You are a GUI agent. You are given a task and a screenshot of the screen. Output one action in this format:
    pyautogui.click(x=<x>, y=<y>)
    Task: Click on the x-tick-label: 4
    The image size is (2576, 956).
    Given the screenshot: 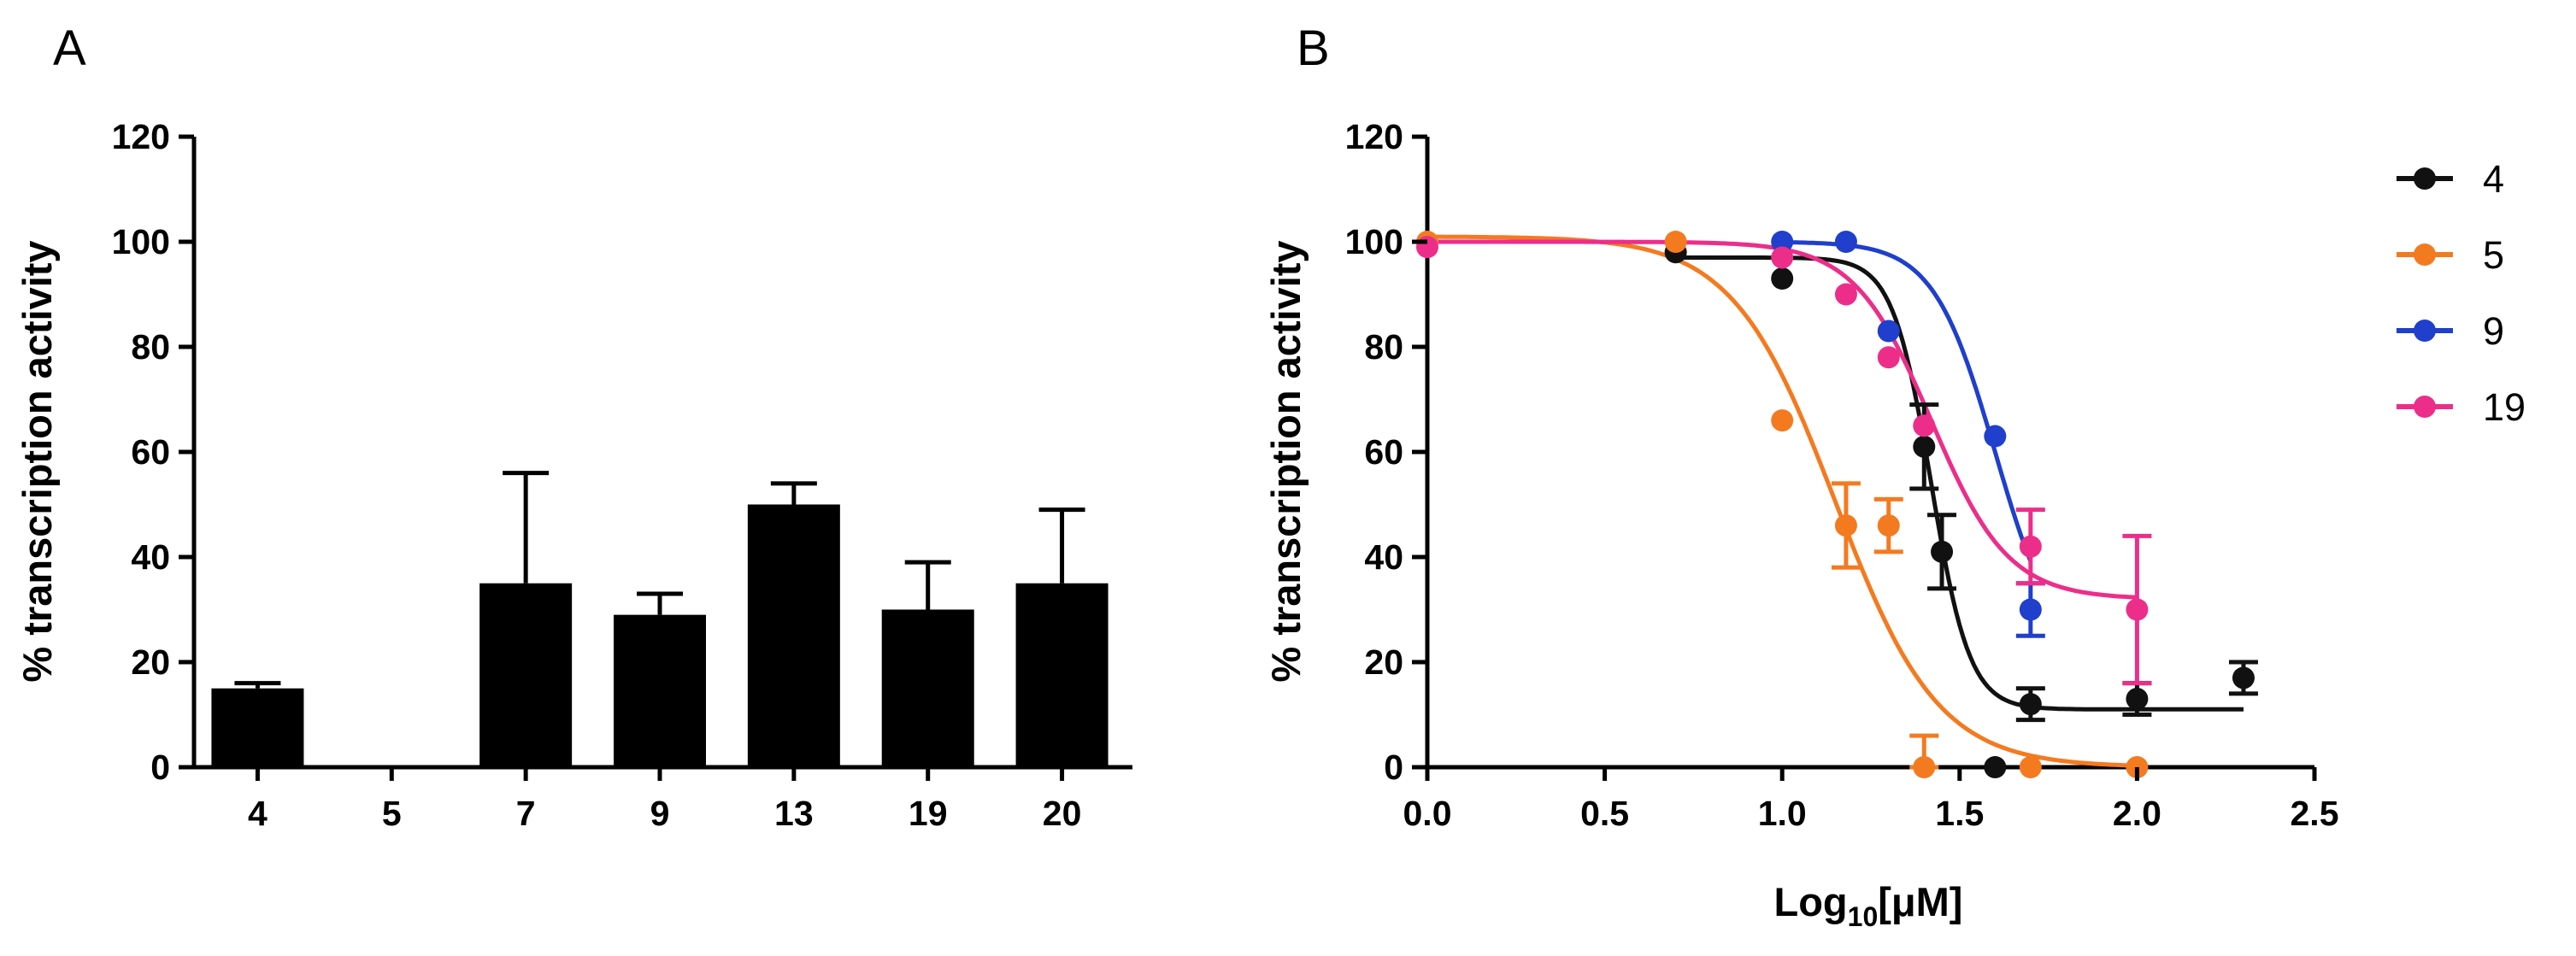 What is the action you would take?
    pyautogui.click(x=258, y=813)
    